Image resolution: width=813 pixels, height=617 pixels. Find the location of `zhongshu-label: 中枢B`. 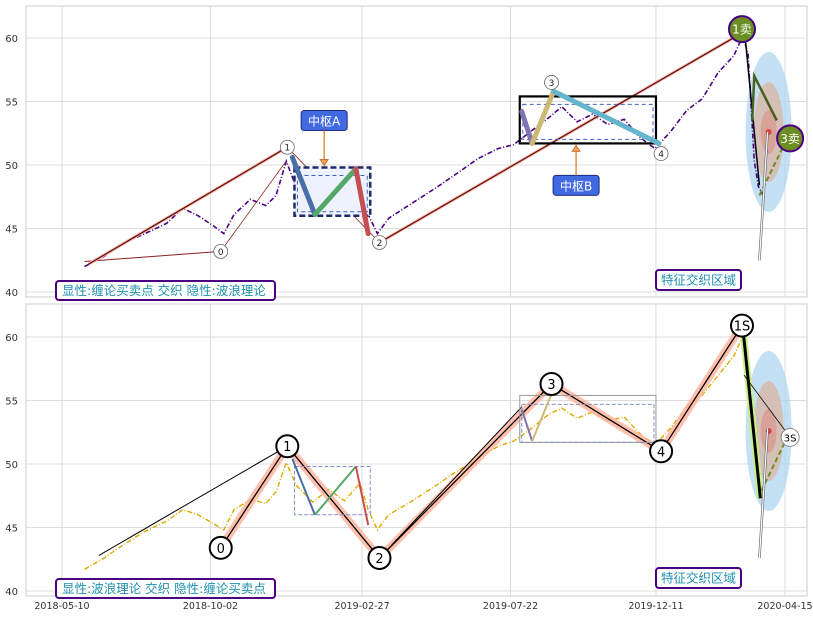

zhongshu-label: 中枢B is located at coordinates (576, 185).